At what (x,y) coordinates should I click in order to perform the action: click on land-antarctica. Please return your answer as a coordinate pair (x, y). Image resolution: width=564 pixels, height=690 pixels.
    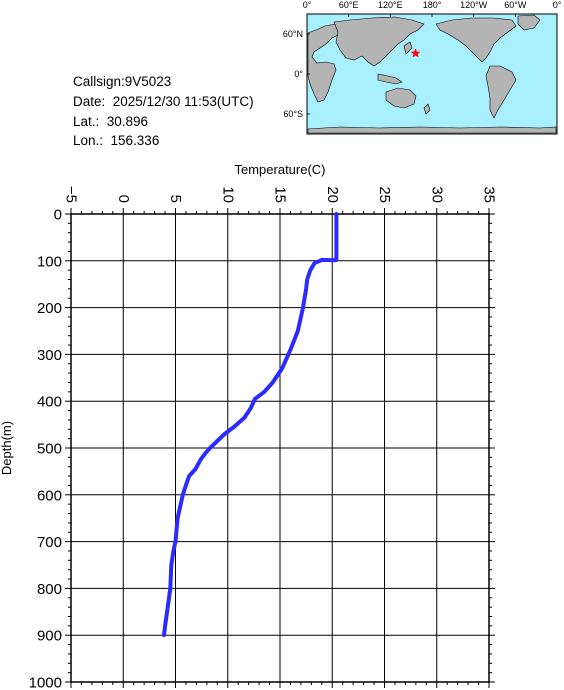
    Looking at the image, I should click on (432, 130).